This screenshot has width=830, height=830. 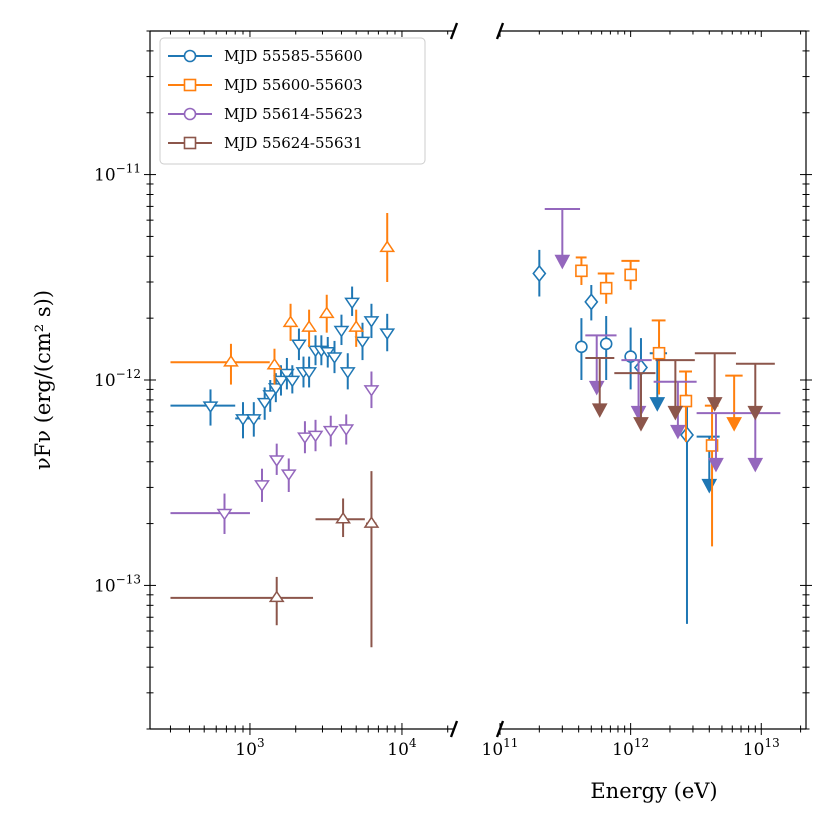 What do you see at coordinates (630, 748) in the screenshot?
I see `x-tick-label: 10¹²` at bounding box center [630, 748].